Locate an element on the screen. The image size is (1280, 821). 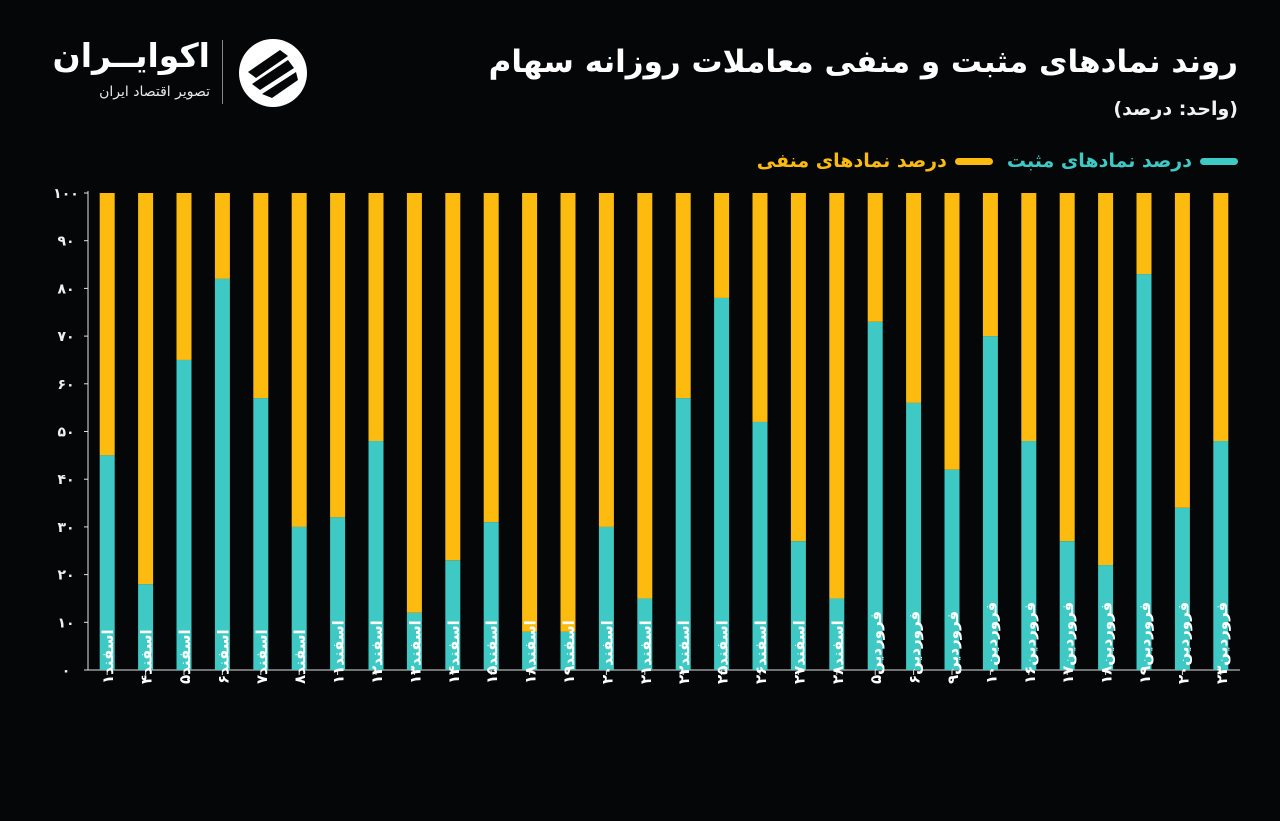
x-tick-label: اسفند۵ is located at coordinates (185, 656).